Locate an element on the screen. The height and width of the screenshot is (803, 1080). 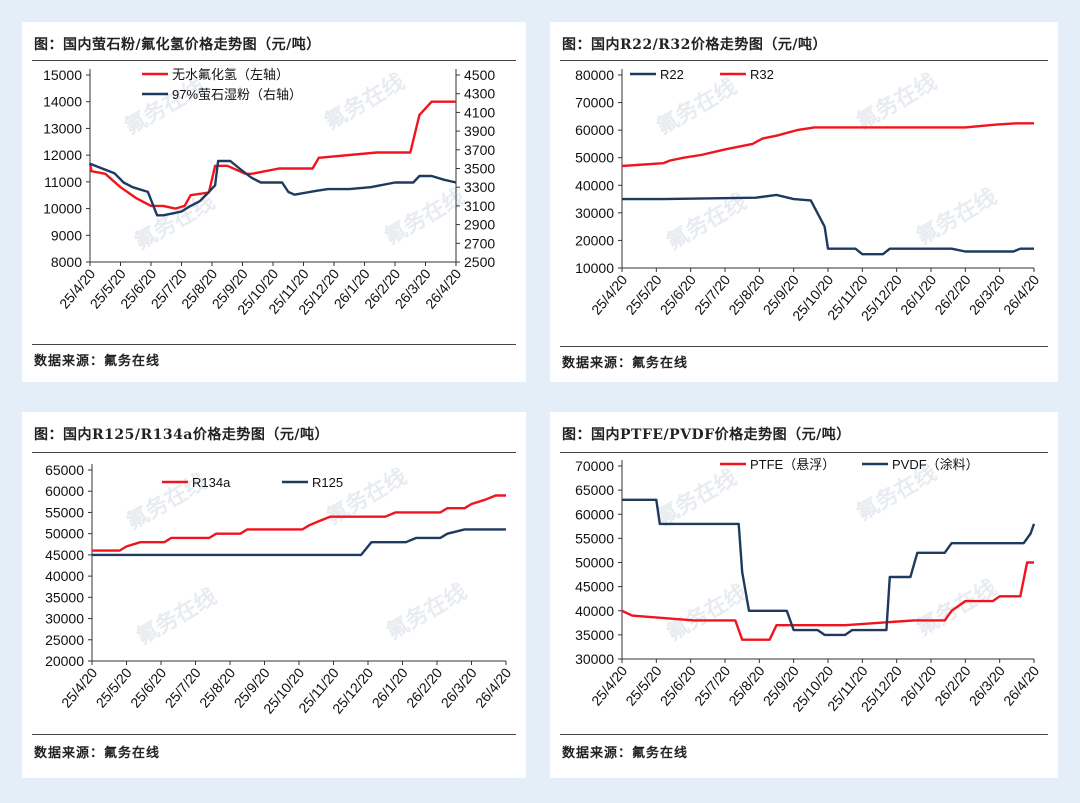
y-right-tick-label: 3900 is located at coordinates (479, 131).